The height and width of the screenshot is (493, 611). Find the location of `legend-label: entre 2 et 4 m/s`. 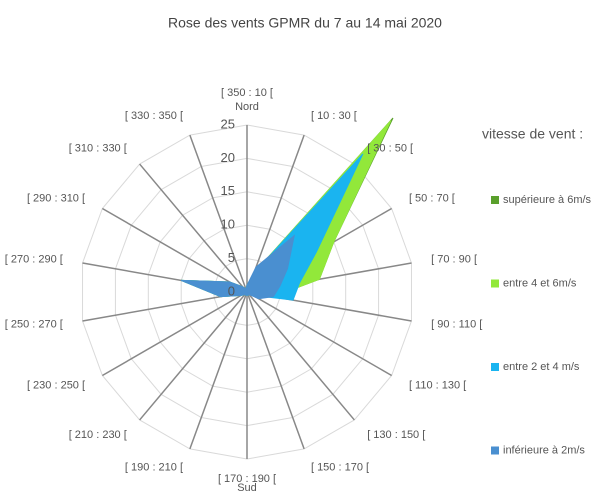

legend-label: entre 2 et 4 m/s is located at coordinates (541, 367).